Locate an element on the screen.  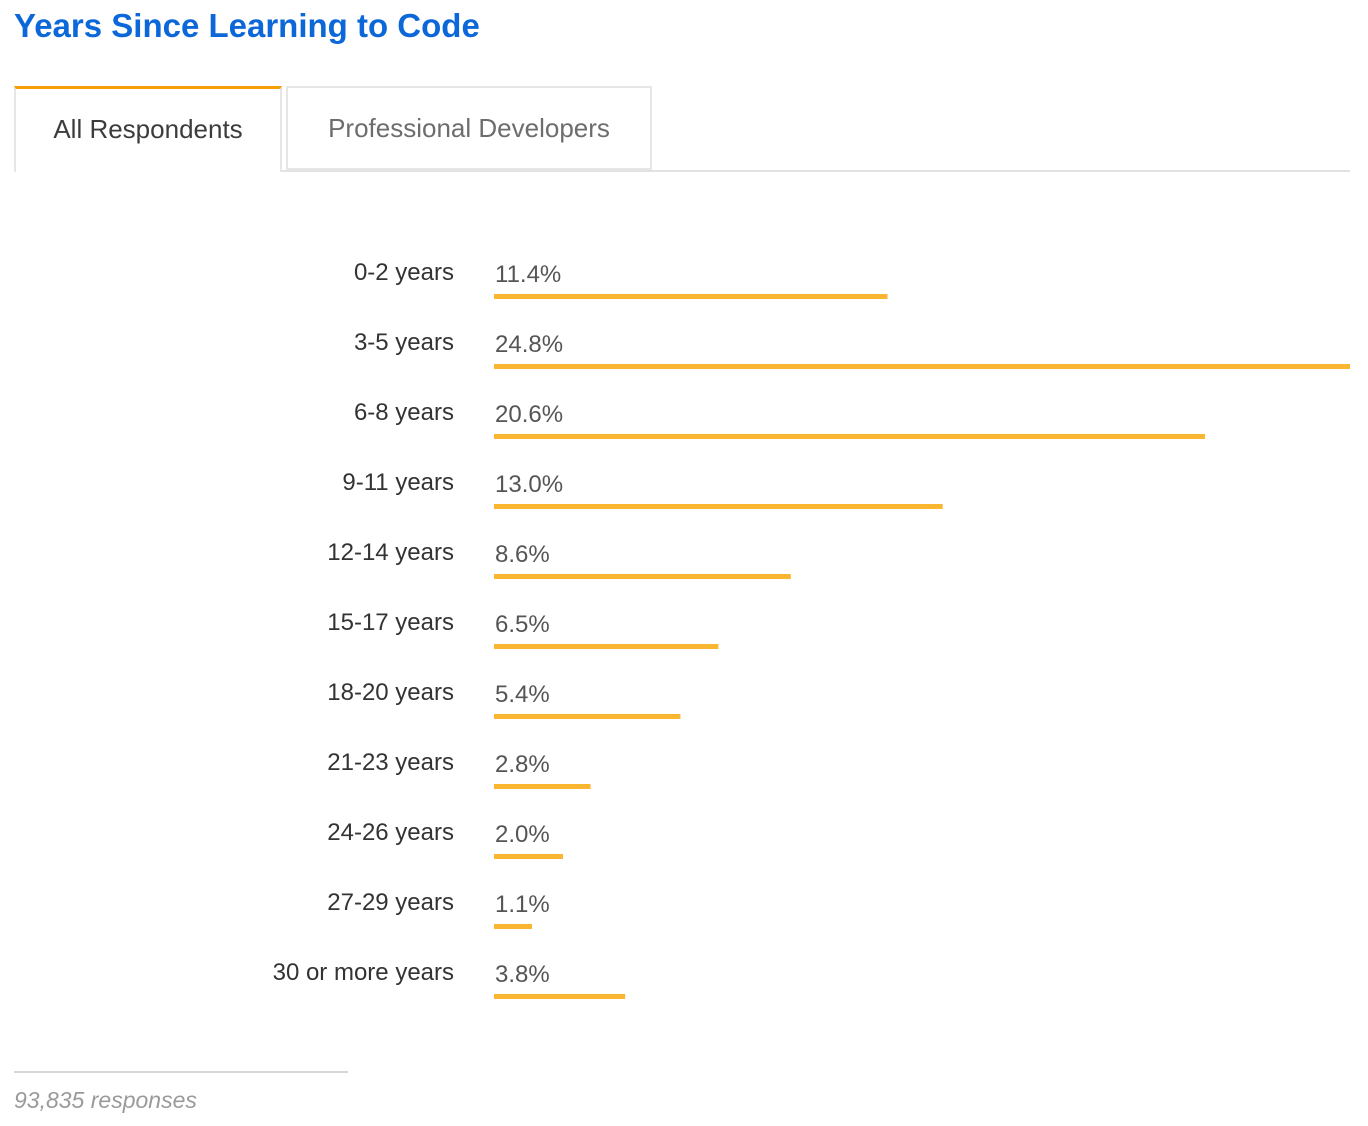
category-label: 3-5 years is located at coordinates (404, 342).